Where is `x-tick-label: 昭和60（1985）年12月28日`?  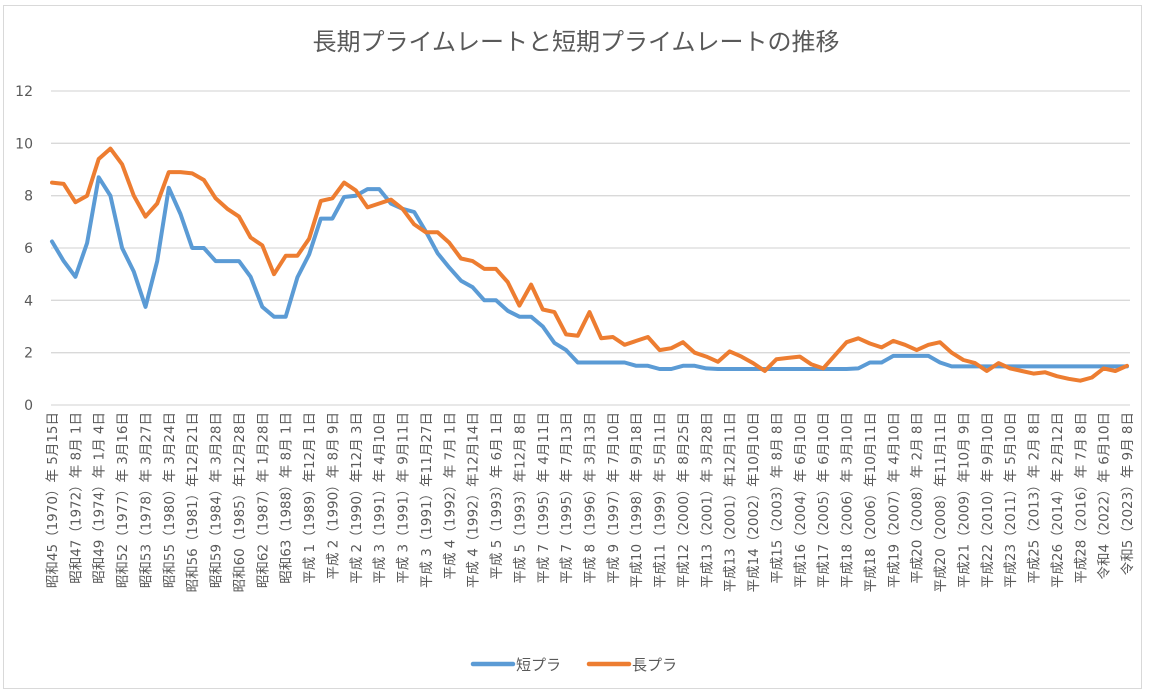
x-tick-label: 昭和60（1985）年12月28日 is located at coordinates (240, 502).